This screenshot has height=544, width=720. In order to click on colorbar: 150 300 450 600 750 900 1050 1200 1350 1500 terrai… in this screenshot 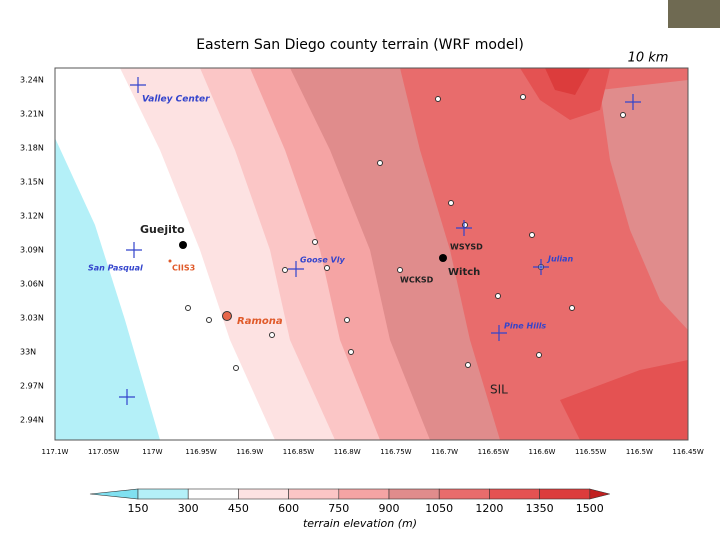, I will do `click(349, 509)`.